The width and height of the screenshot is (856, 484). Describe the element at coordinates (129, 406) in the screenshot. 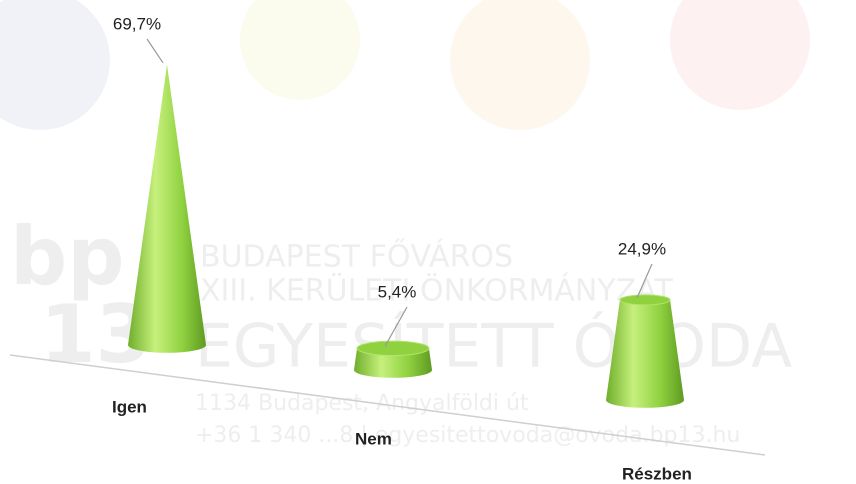

I see `category-label: Igen` at that location.